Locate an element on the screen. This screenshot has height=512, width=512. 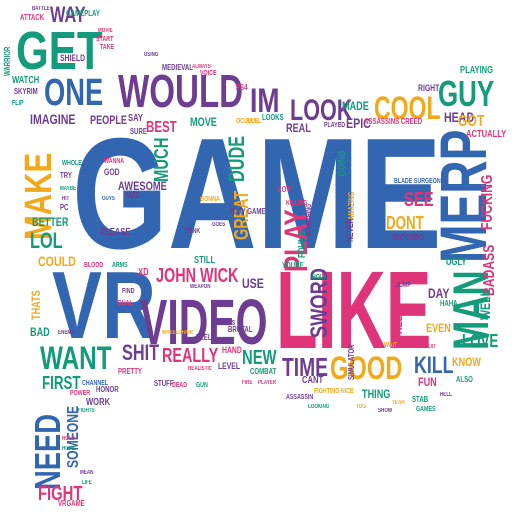
word-im: IM is located at coordinates (265, 101).